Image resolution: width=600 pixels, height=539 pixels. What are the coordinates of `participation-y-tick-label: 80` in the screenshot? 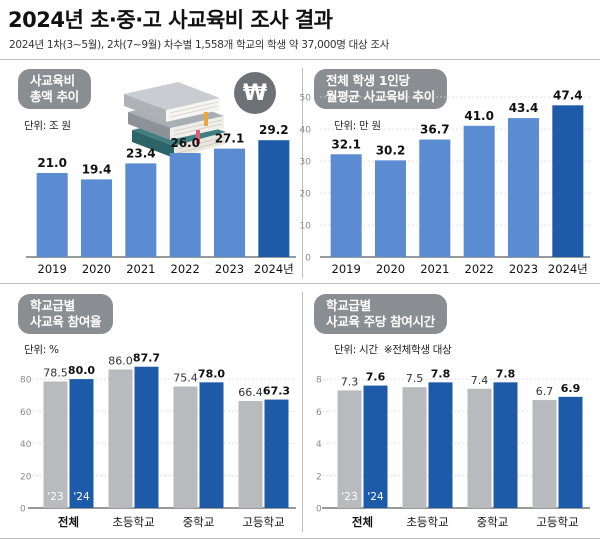 It's located at (26, 381).